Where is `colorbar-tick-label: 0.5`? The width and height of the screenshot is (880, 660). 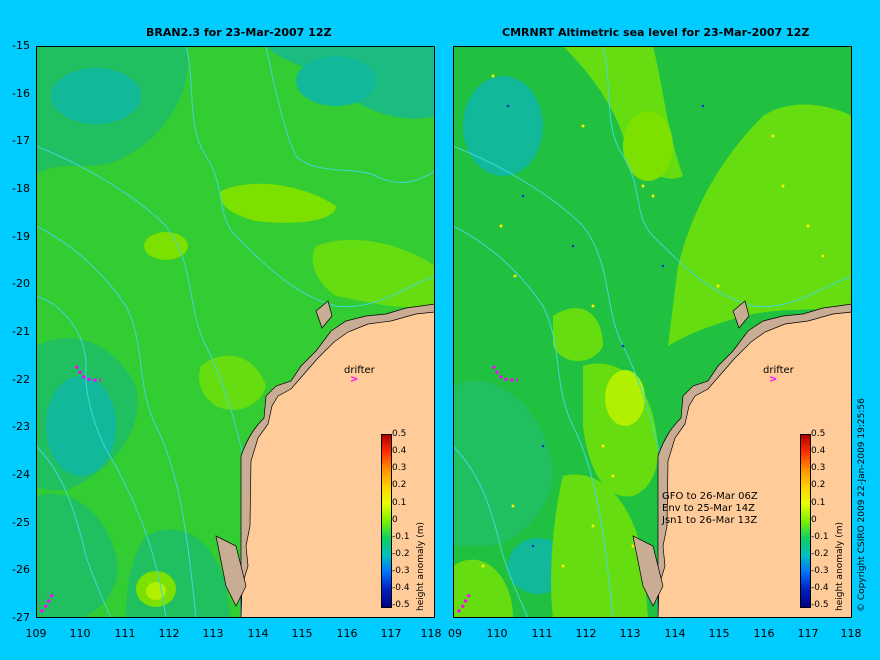 colorbar-tick-label: 0.5 is located at coordinates (818, 434).